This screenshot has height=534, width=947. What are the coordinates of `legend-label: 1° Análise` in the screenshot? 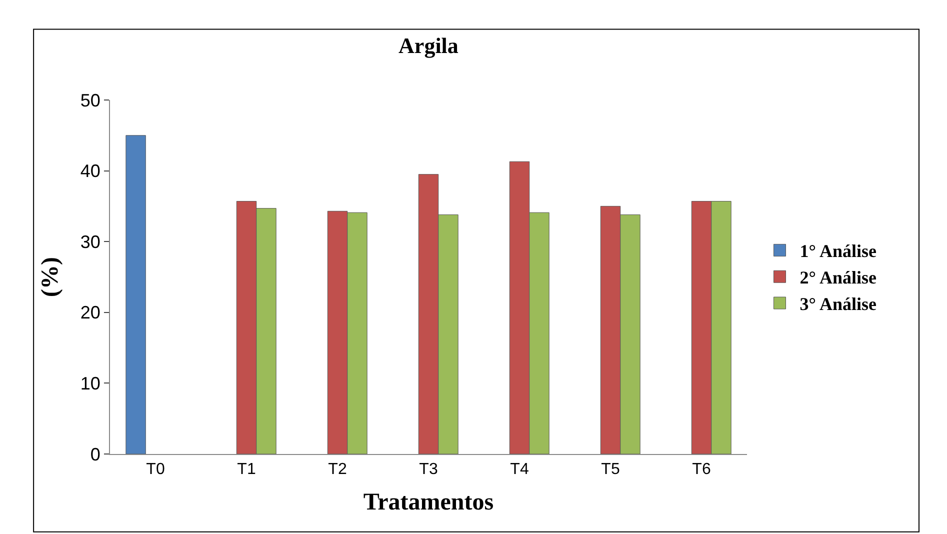 It's located at (838, 251).